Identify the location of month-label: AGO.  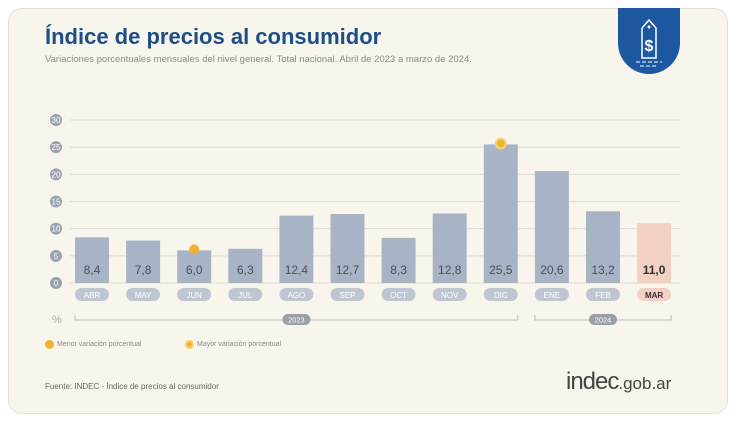
(297, 295).